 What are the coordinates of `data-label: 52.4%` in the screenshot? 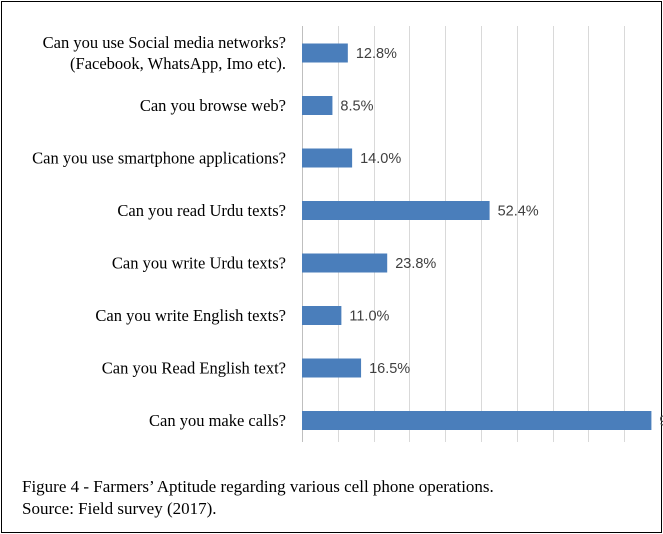 It's located at (518, 212).